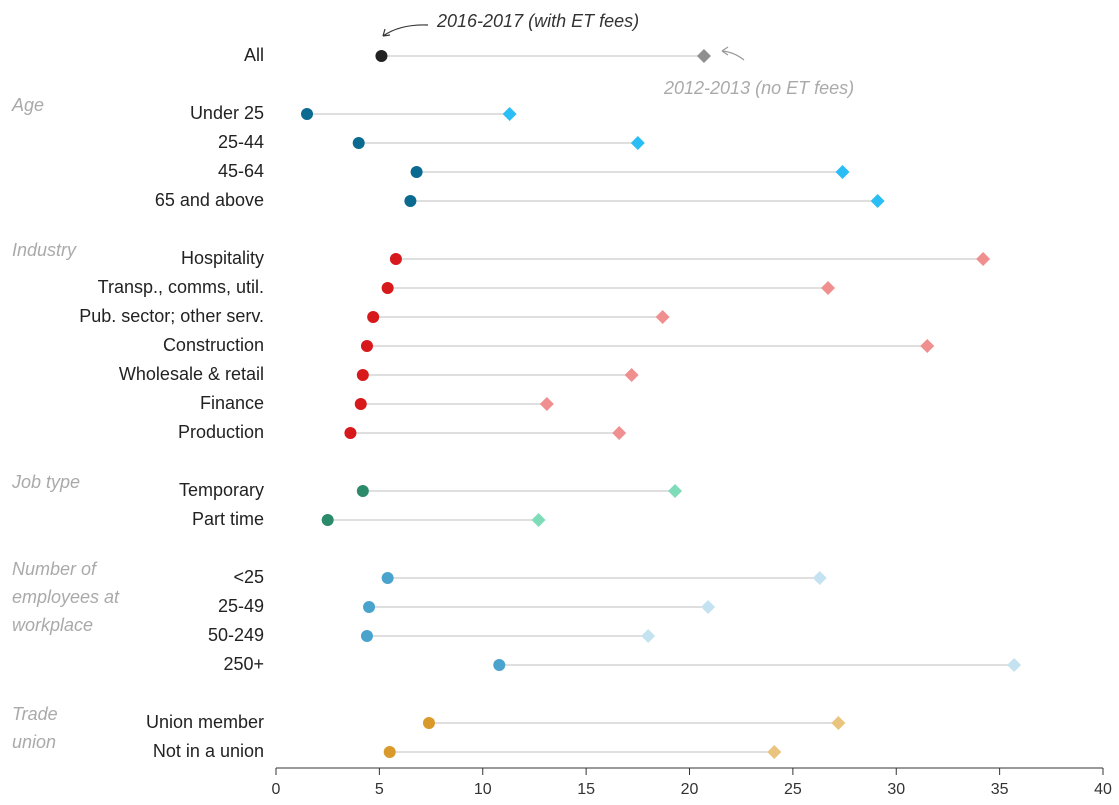 This screenshot has width=1119, height=805. What do you see at coordinates (205, 722) in the screenshot?
I see `category-label: Union member` at bounding box center [205, 722].